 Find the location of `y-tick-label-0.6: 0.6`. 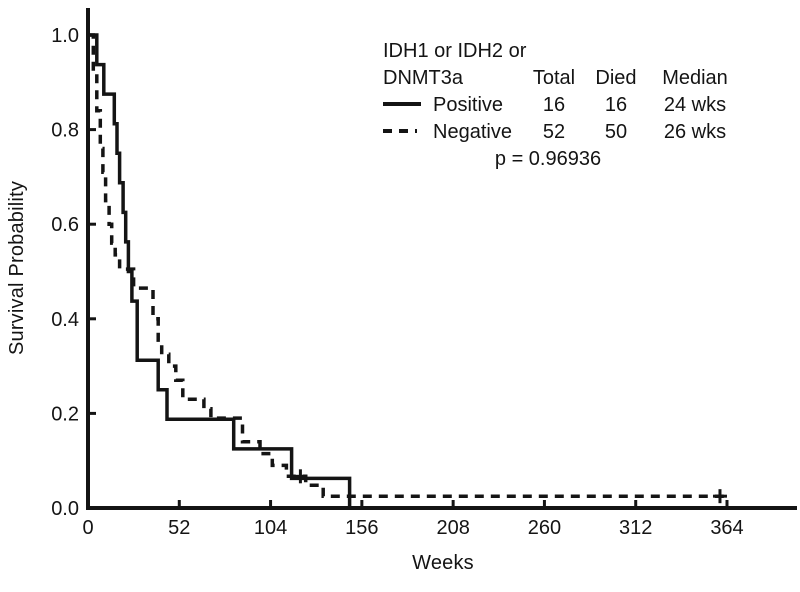

y-tick-label-0.6: 0.6 is located at coordinates (65, 225).